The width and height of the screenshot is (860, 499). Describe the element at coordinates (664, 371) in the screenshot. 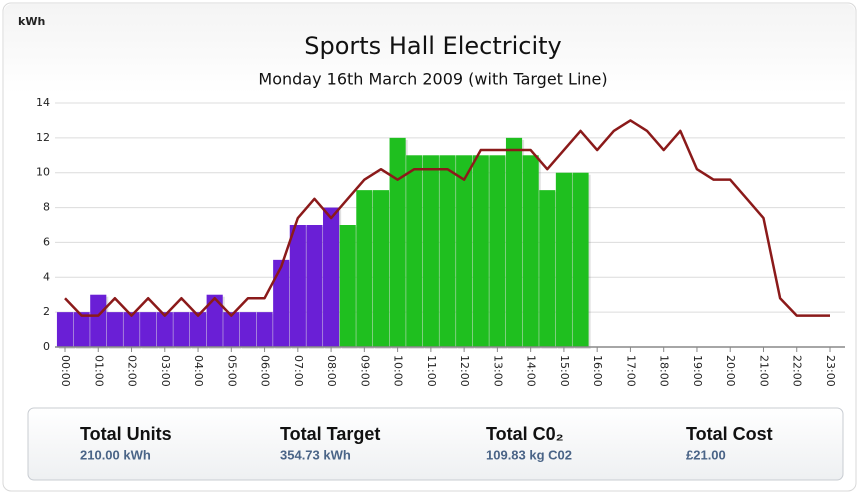

I see `x-tick-label: 18:00` at that location.